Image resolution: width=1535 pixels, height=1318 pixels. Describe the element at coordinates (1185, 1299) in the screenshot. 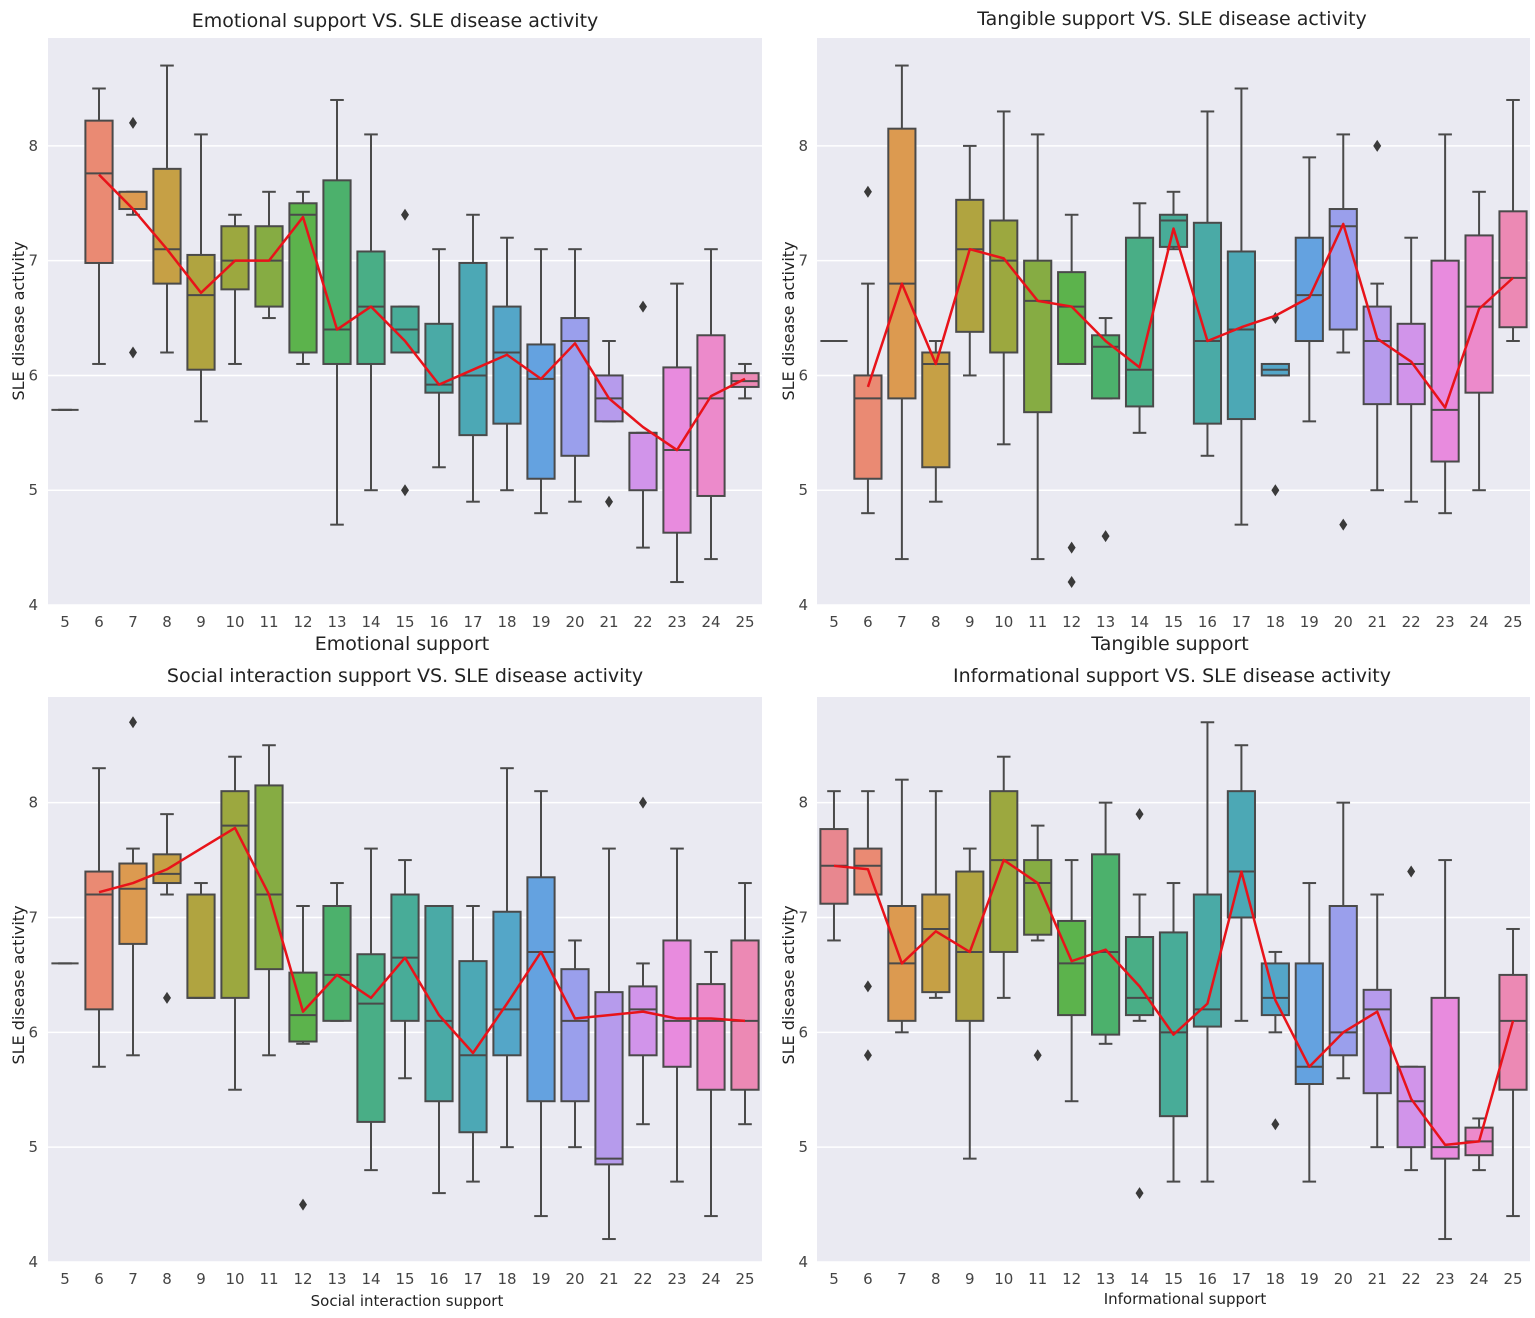

I see `x-axis-label: Informational support` at that location.